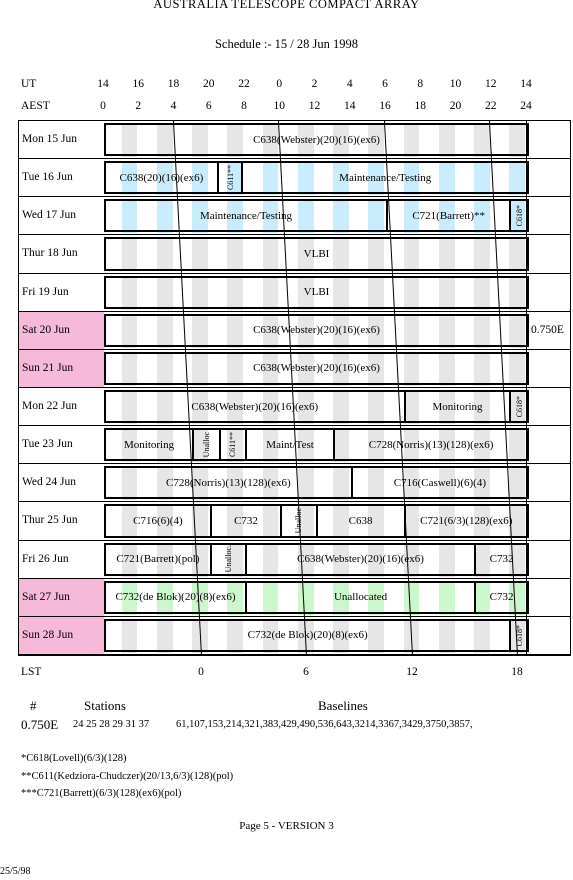  What do you see at coordinates (50, 253) in the screenshot?
I see `day-label: Thur 18 Jun` at bounding box center [50, 253].